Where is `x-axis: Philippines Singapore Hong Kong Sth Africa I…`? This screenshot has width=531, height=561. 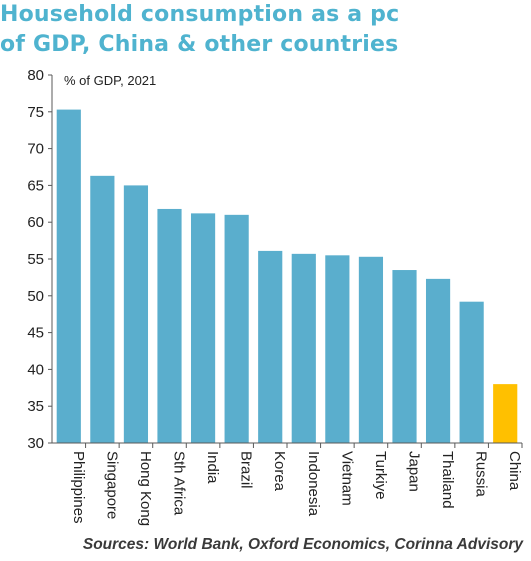
x-axis: Philippines Singapore Hong Kong Sth Africa I… is located at coordinates (287, 484).